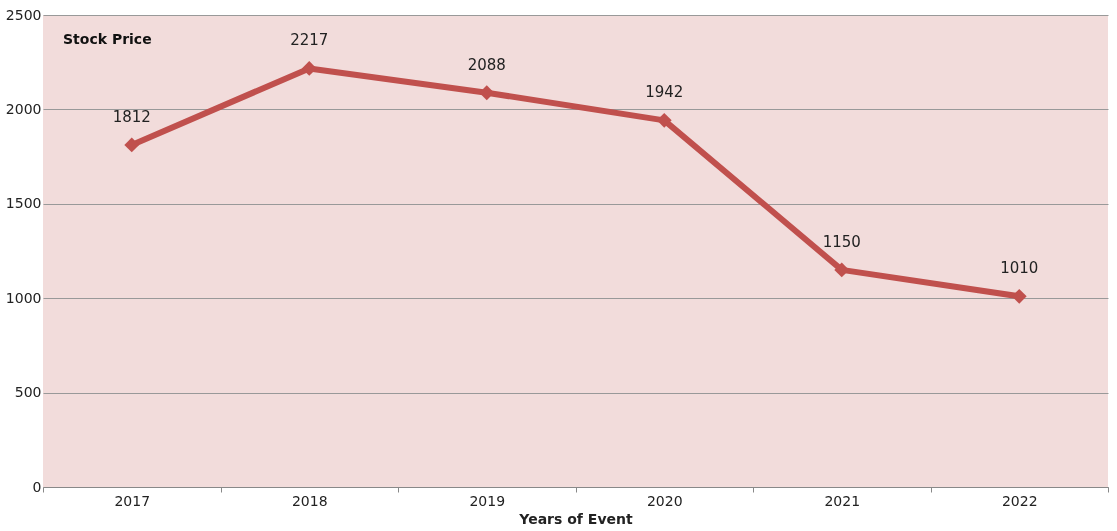  Describe the element at coordinates (23, 203) in the screenshot. I see `y-tick-label: 1500` at that location.